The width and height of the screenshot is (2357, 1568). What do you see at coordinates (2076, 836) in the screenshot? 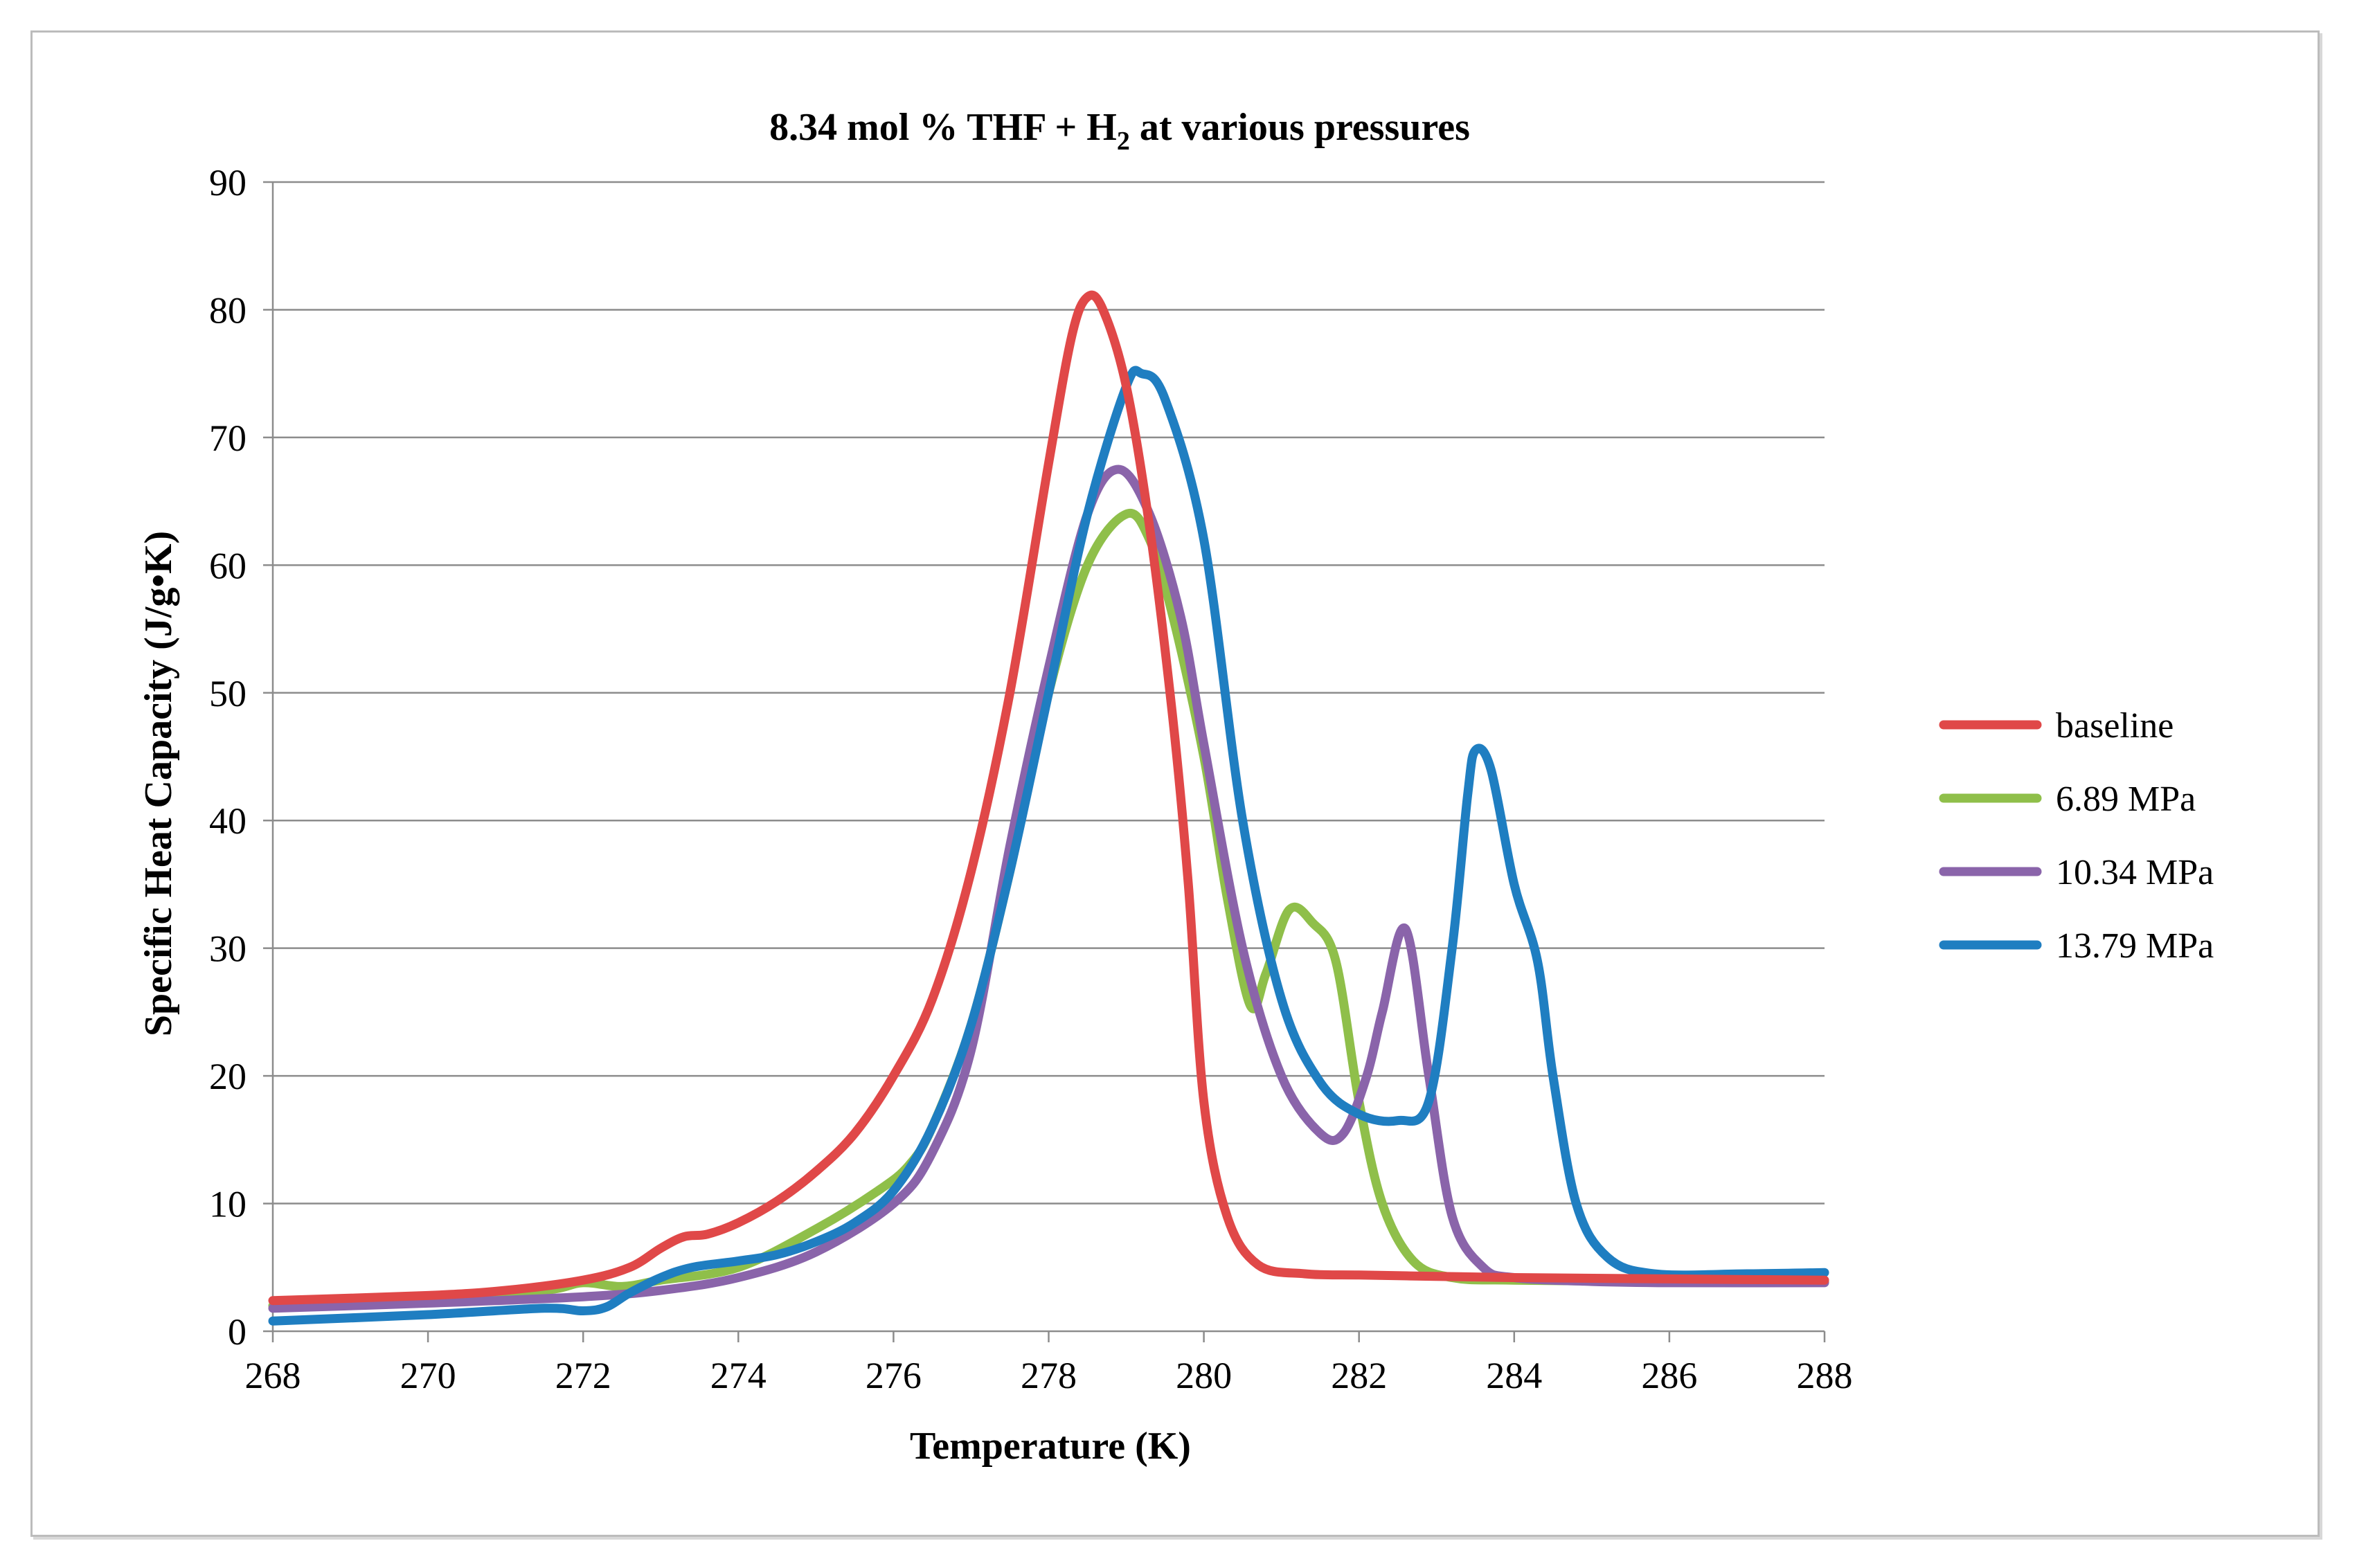
I see `legend: baseline 6.89 MPa 10.34 MPa 13.79 MPa` at bounding box center [2076, 836].